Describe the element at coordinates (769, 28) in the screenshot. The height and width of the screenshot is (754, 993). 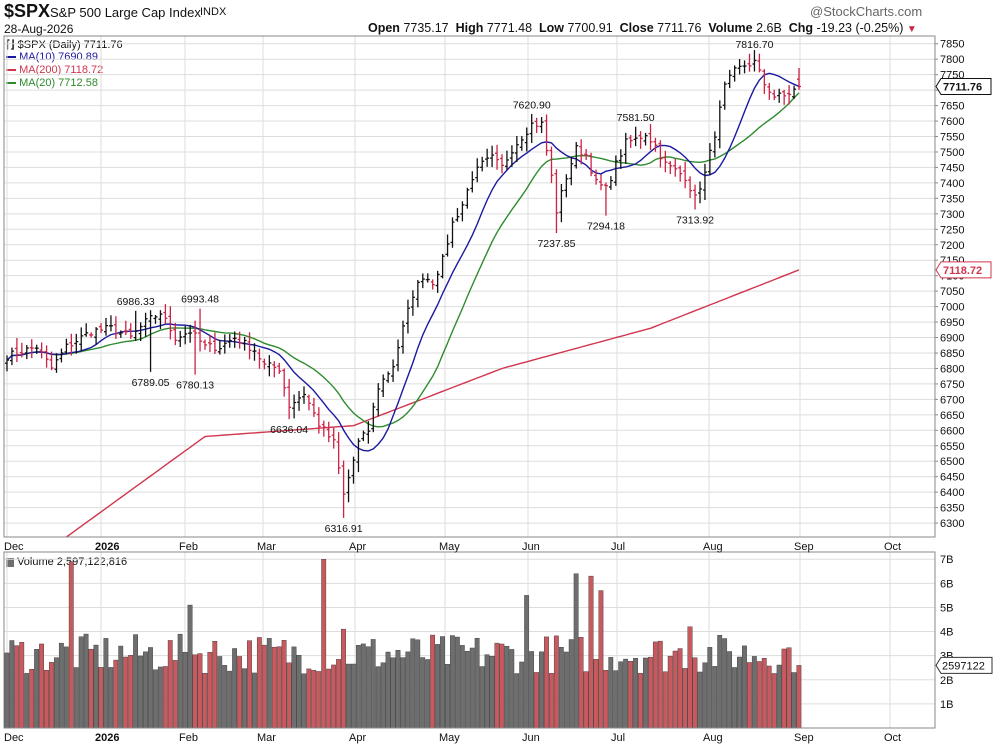
I see `volume-value: 2.6B` at that location.